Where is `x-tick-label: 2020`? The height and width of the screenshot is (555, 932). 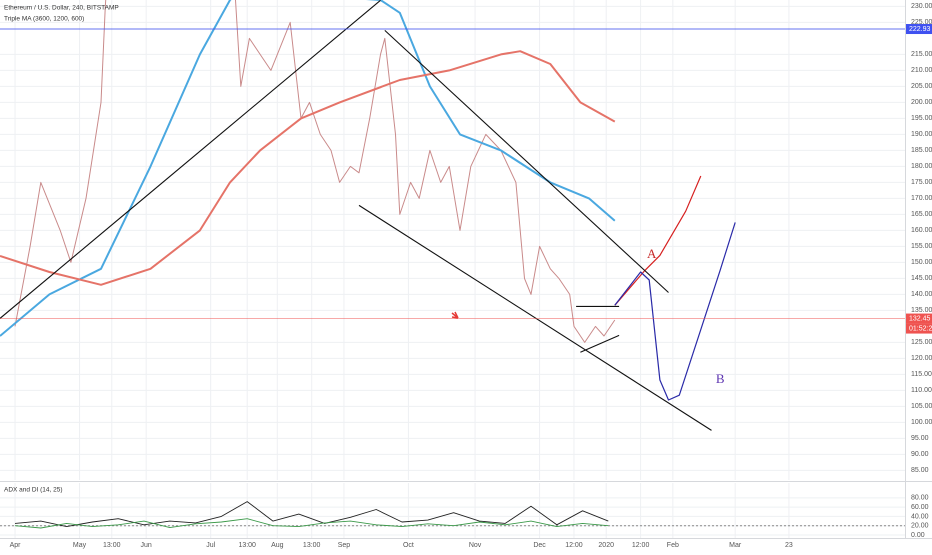 x-tick-label: 2020 is located at coordinates (606, 545).